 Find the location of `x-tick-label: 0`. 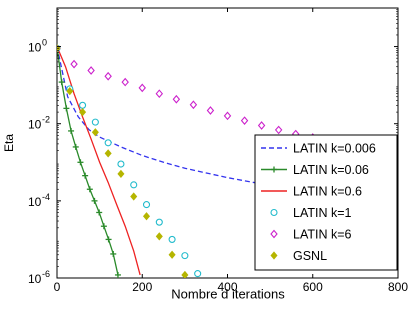

x-tick-label: 0 is located at coordinates (57, 287).